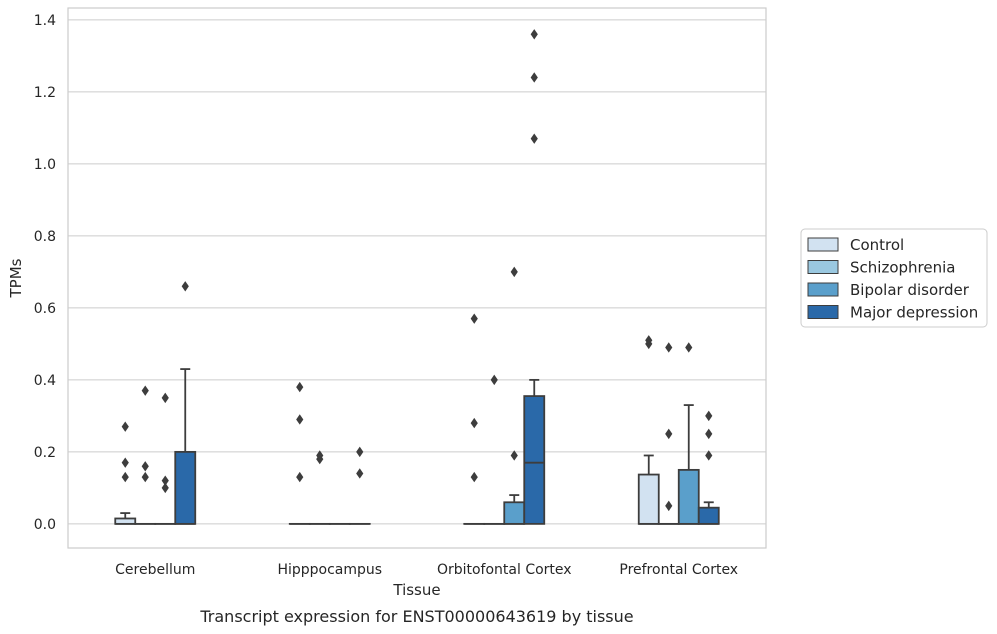  I want to click on legend-label: Bipolar disorder, so click(910, 290).